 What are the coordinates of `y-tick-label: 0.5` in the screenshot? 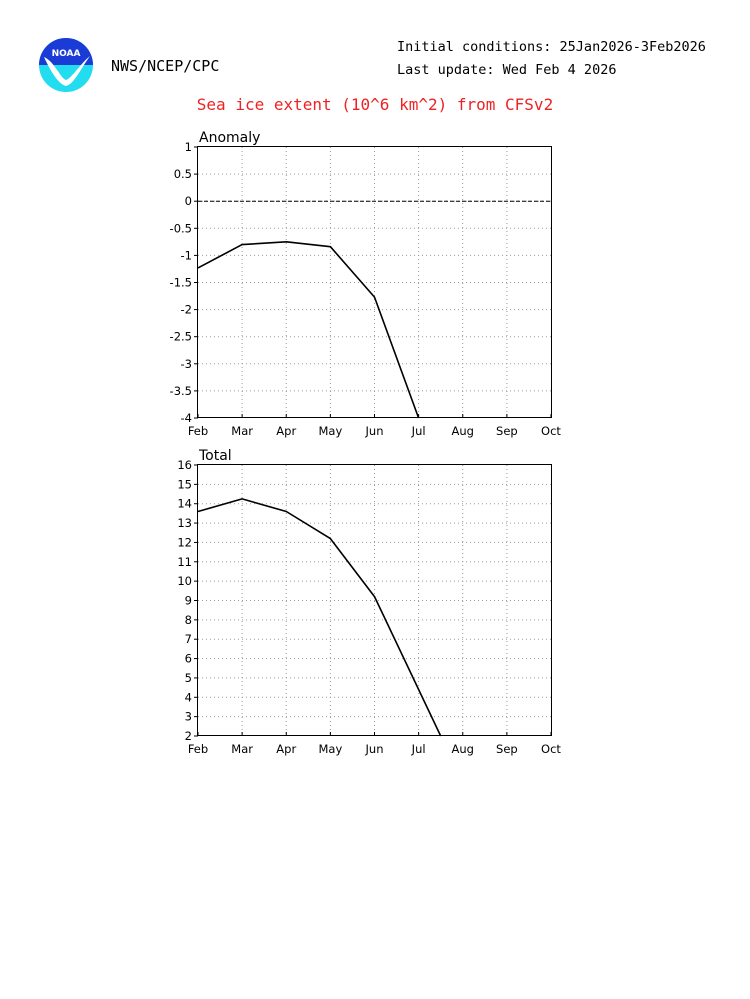 It's located at (183, 174).